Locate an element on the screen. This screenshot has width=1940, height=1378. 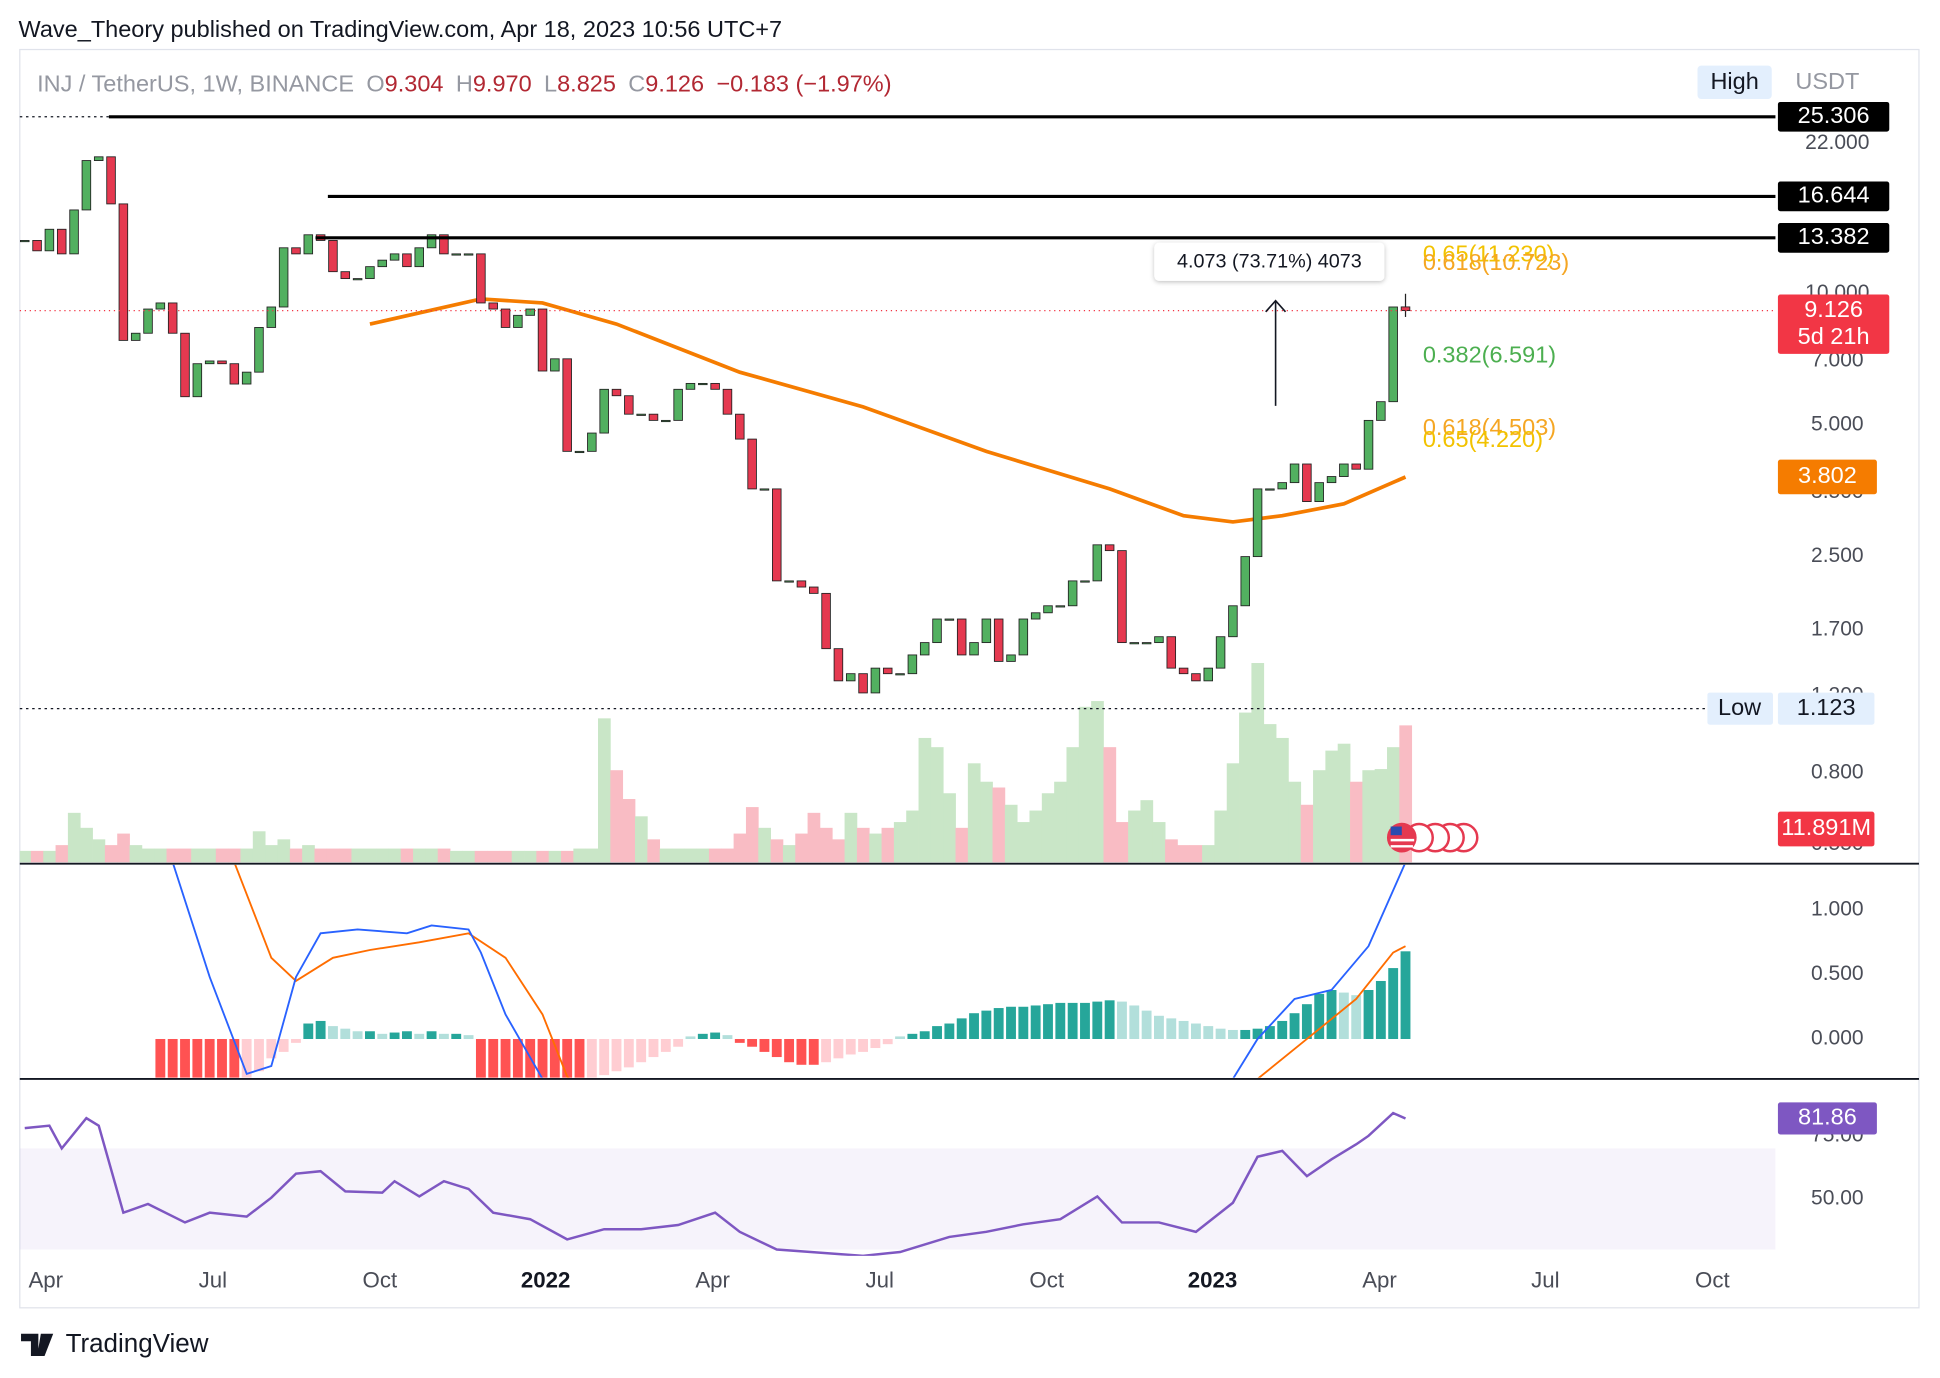
low-label: Low is located at coordinates (1740, 707).